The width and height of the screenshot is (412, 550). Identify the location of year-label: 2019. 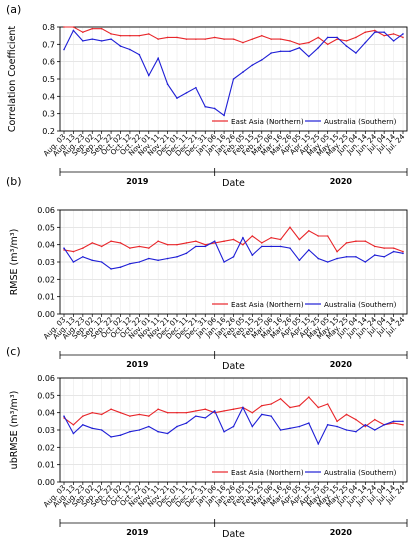
(137, 364).